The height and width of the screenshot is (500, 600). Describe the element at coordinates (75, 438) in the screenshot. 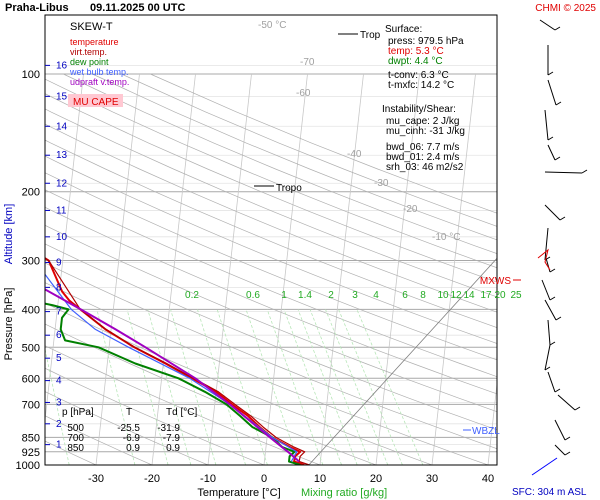

I see `table-cell: 700` at that location.